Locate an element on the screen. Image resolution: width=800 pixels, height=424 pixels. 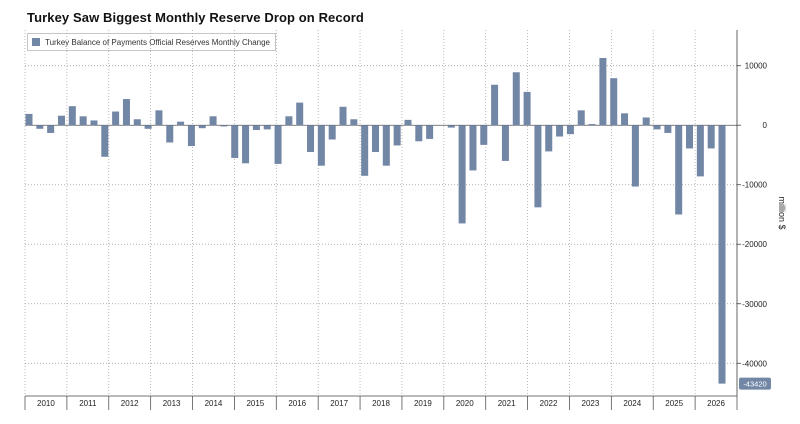
callout-value: -43420 is located at coordinates (754, 384).